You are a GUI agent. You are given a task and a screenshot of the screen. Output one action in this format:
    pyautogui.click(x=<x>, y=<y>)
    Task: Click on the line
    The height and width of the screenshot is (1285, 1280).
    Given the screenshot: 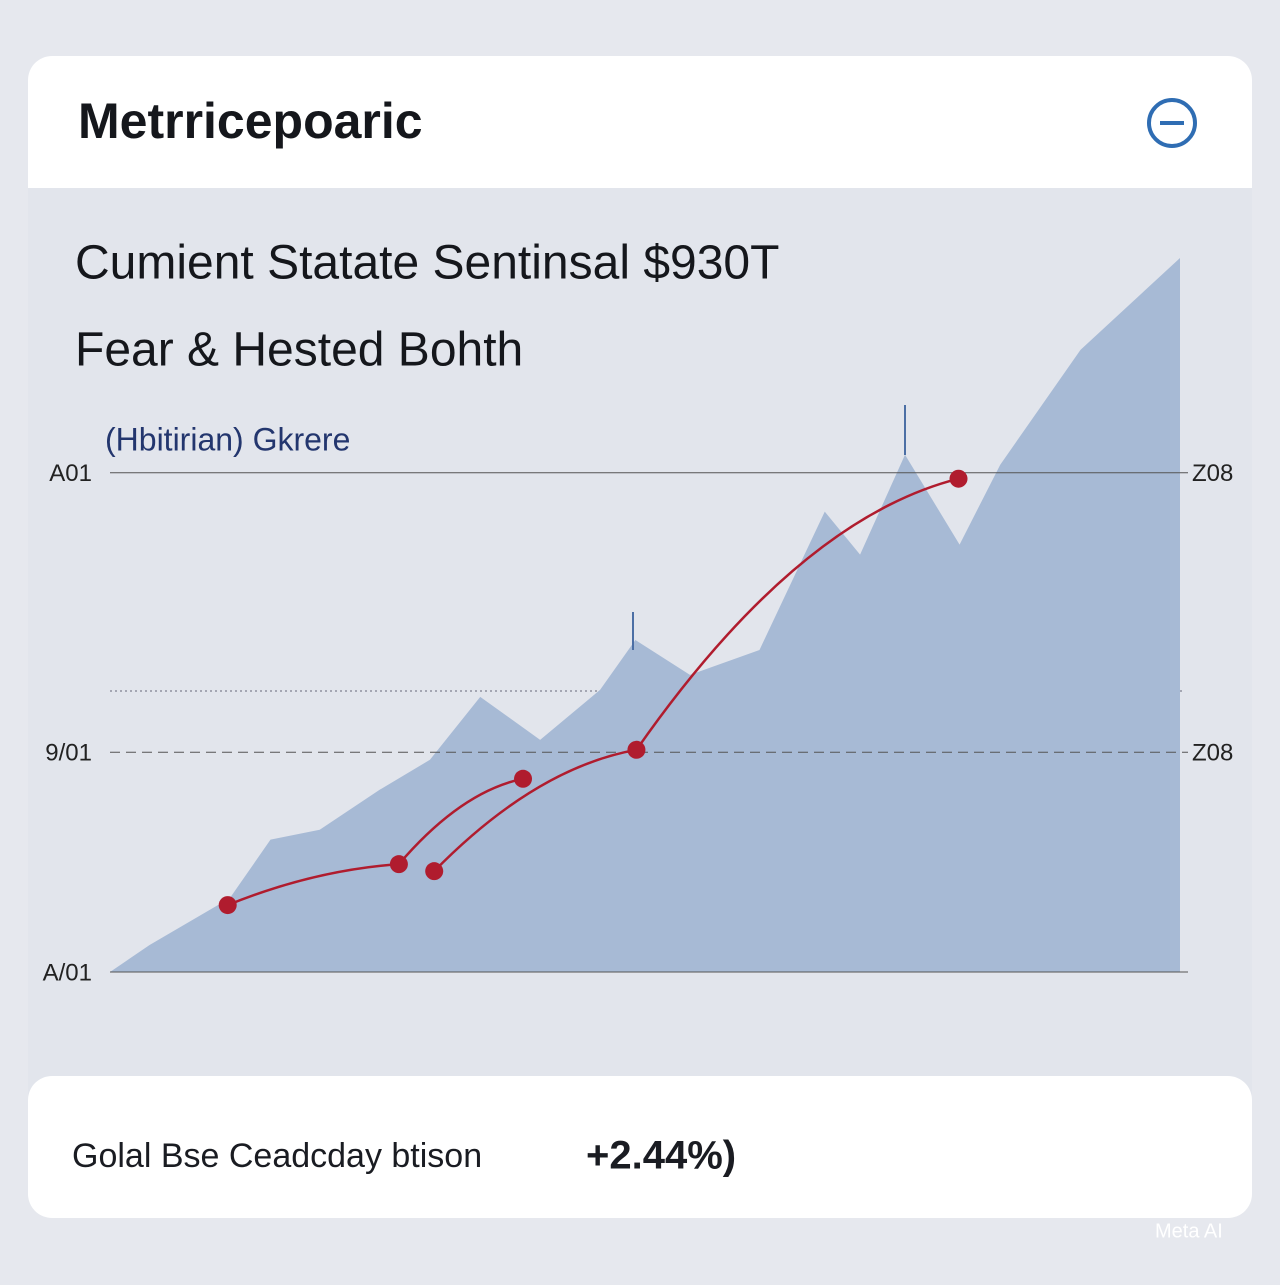 What is the action you would take?
    pyautogui.click(x=696, y=675)
    